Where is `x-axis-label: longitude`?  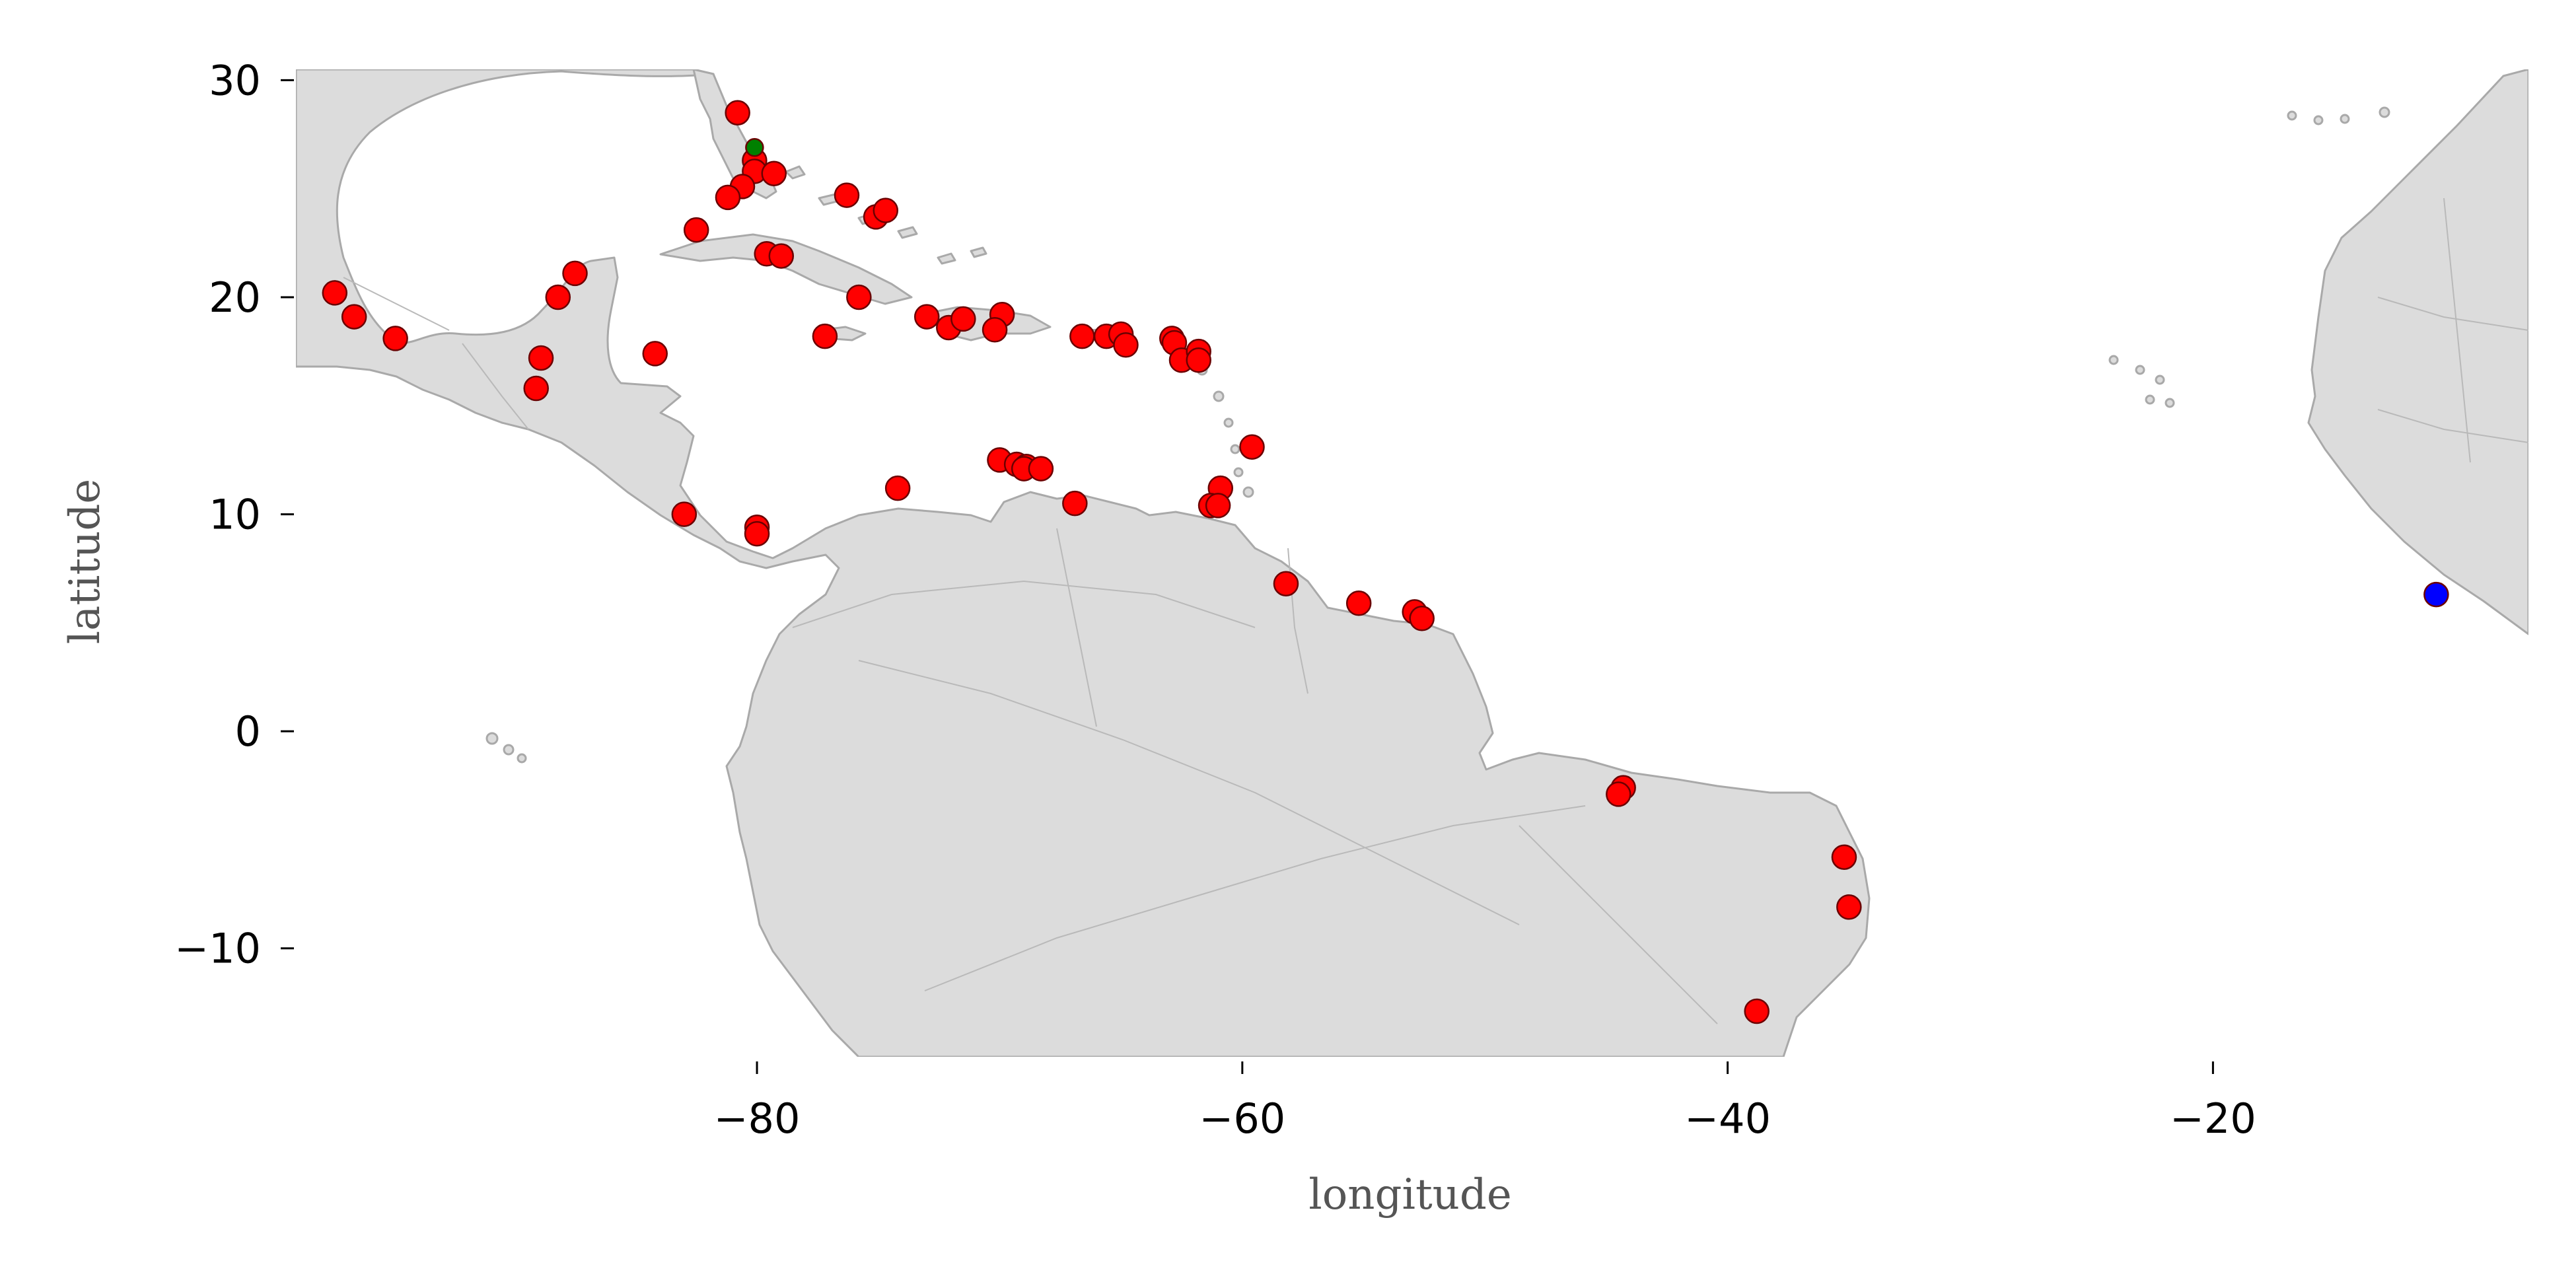 x-axis-label: longitude is located at coordinates (1410, 1194).